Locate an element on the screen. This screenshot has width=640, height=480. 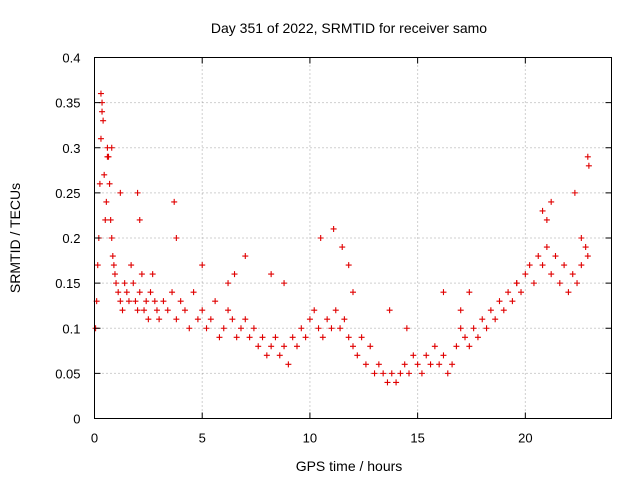
x-tick-label: 10 is located at coordinates (310, 438).